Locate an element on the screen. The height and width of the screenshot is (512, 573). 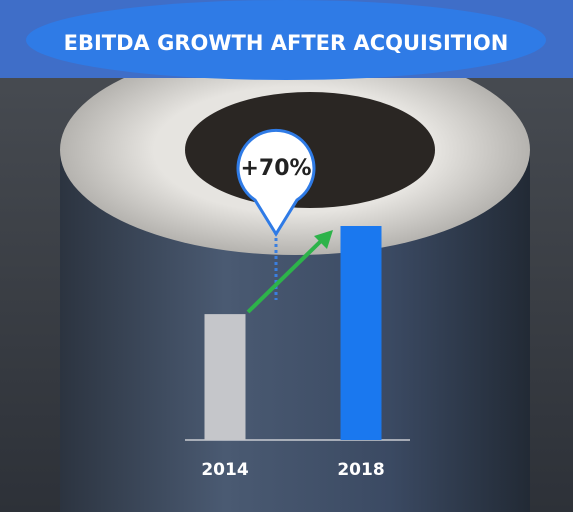
x-tick-label: 2018 is located at coordinates (360, 470).